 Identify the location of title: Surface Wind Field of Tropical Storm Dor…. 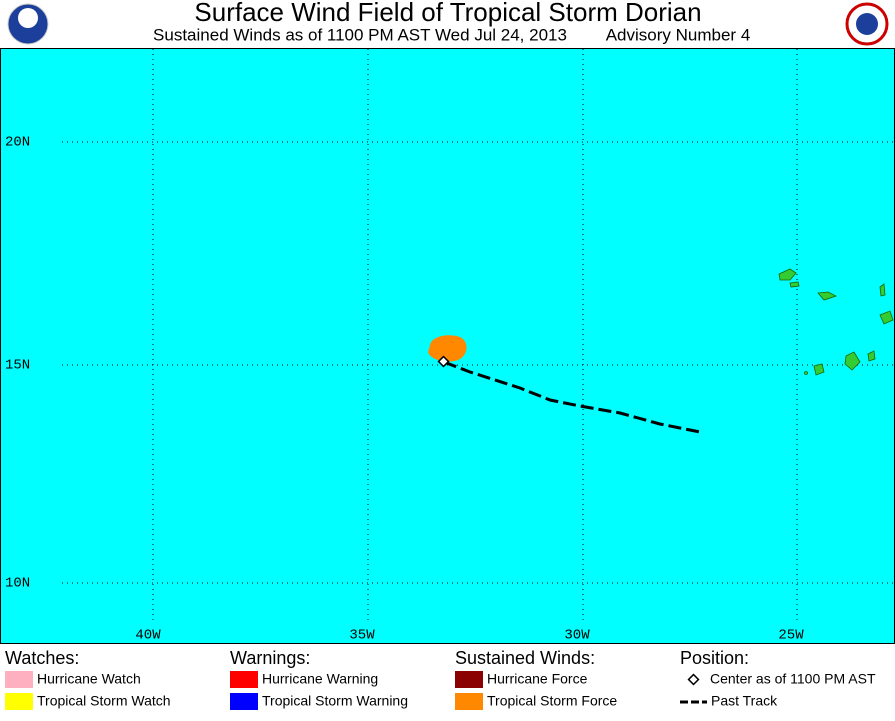
(447, 13).